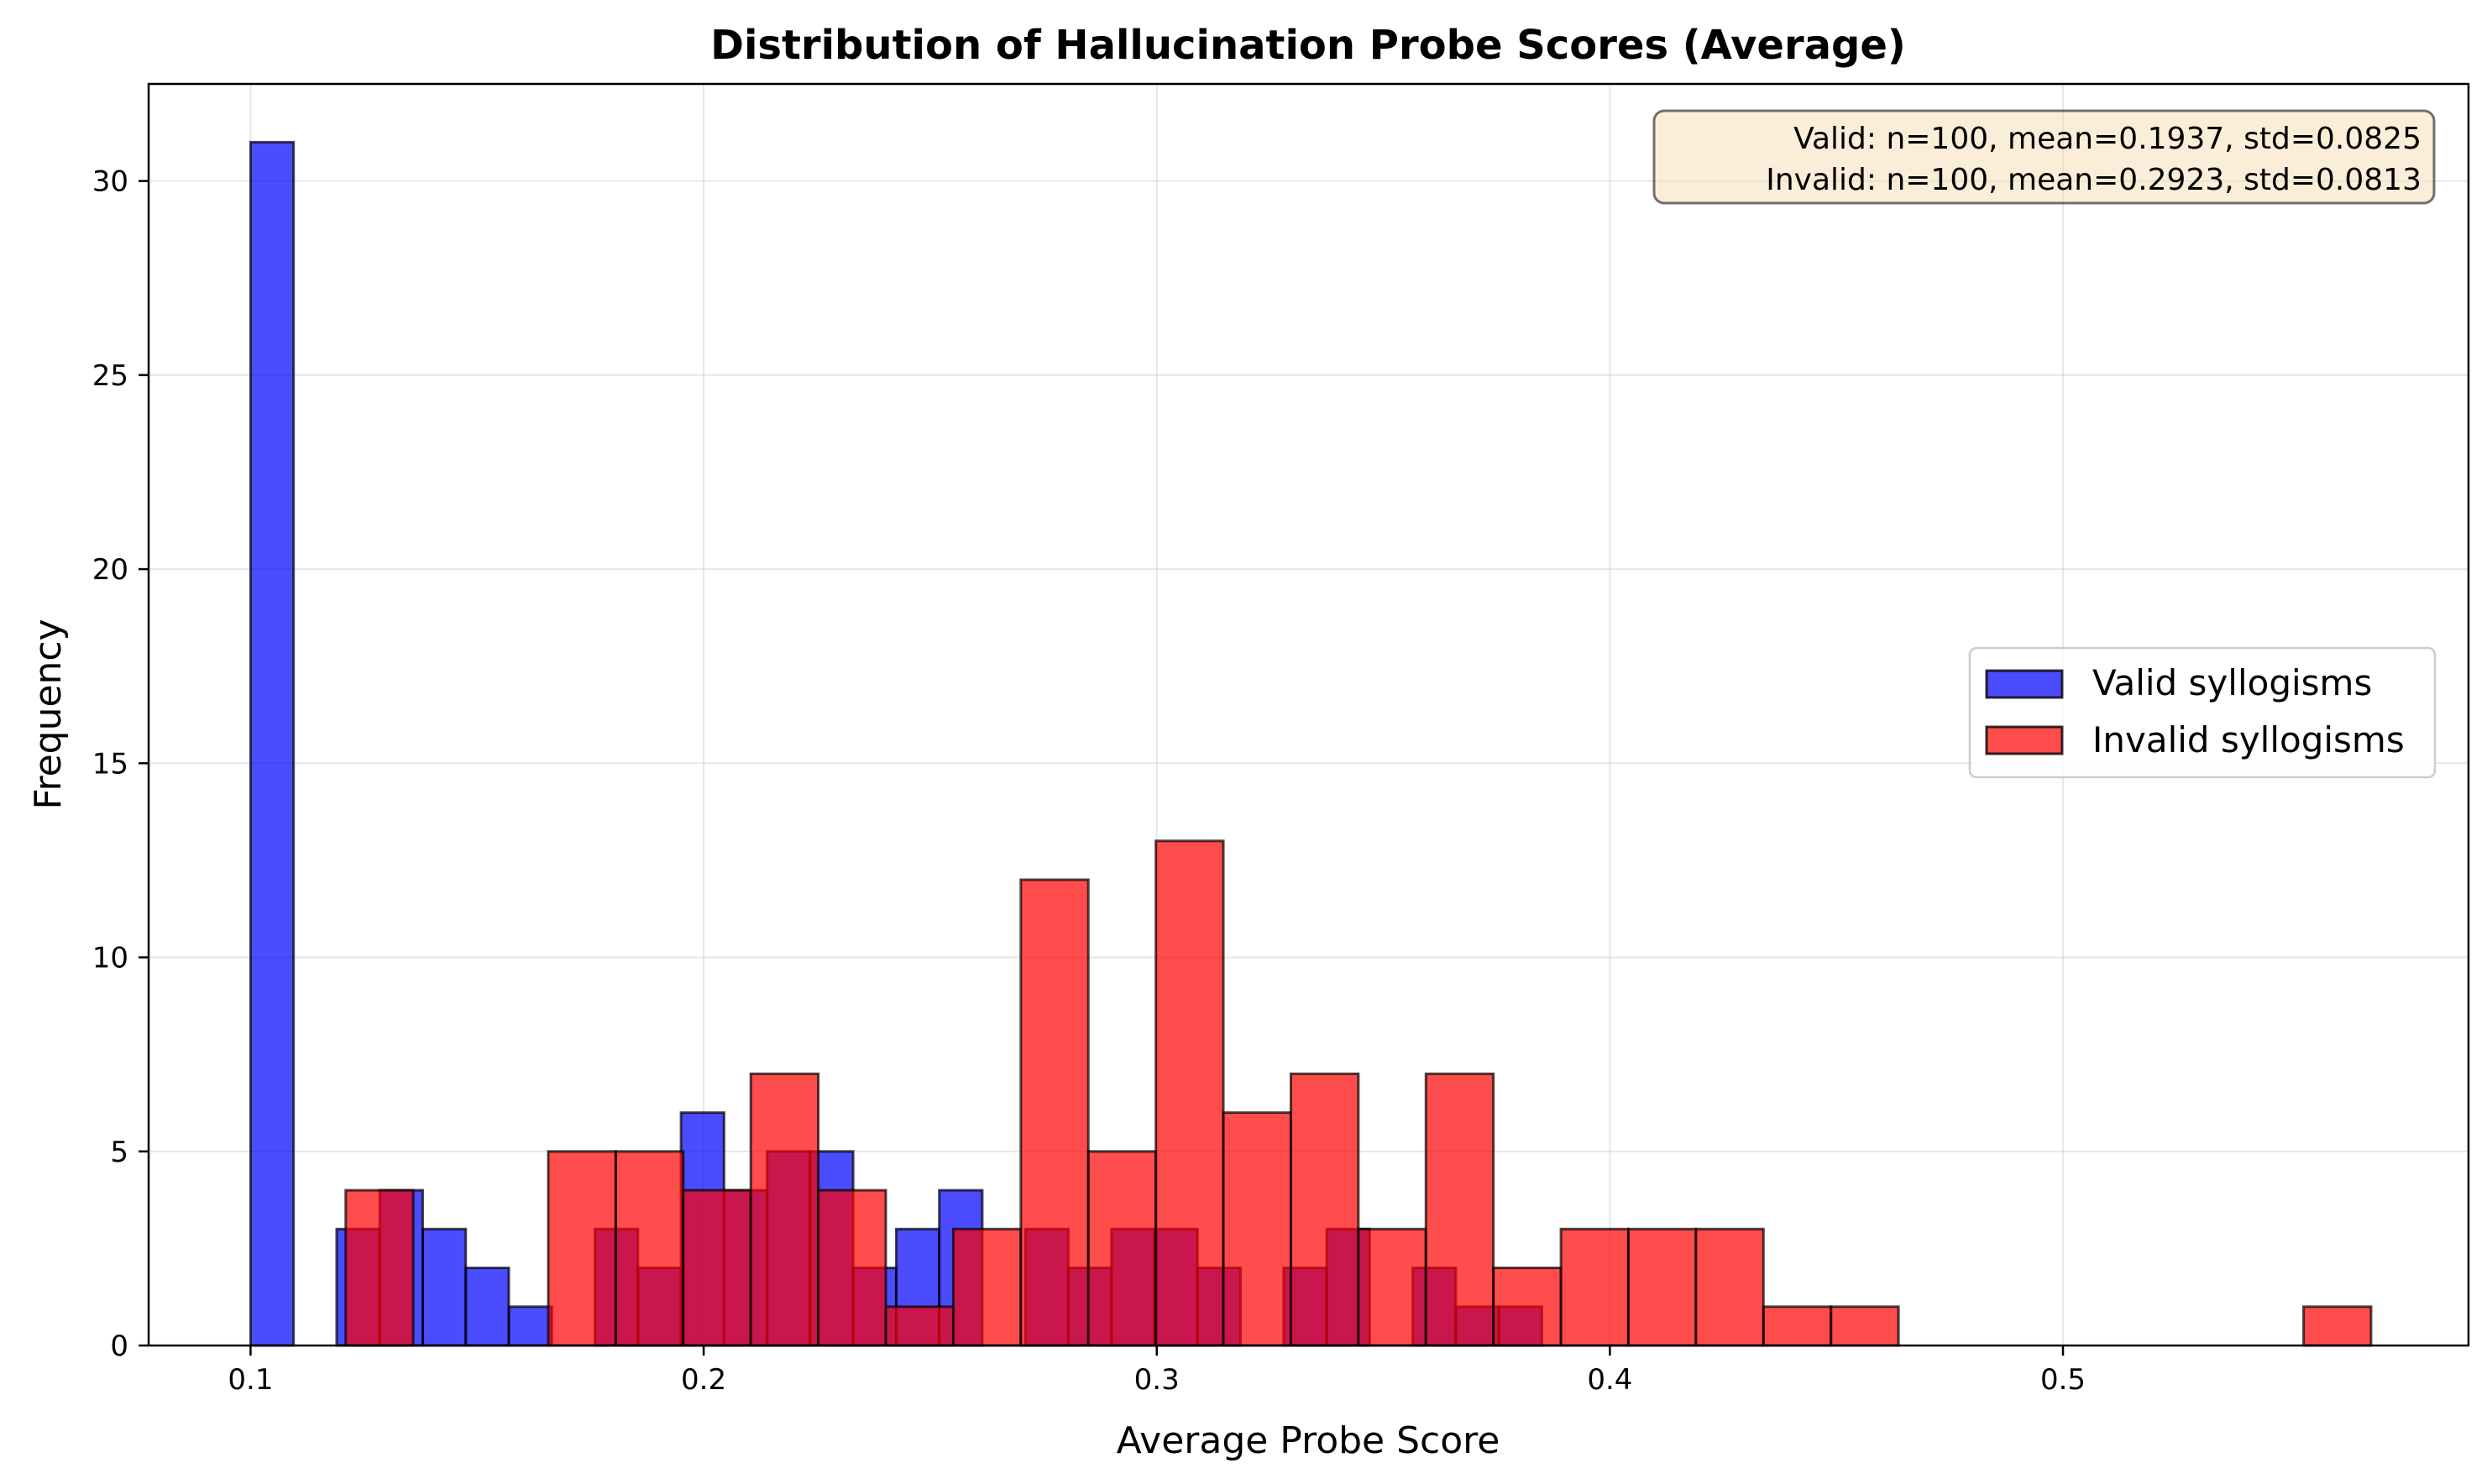  What do you see at coordinates (2093, 180) in the screenshot?
I see `stats-line-invalid: Invalid: n=100, mean=0.2923, std=0.0813` at bounding box center [2093, 180].